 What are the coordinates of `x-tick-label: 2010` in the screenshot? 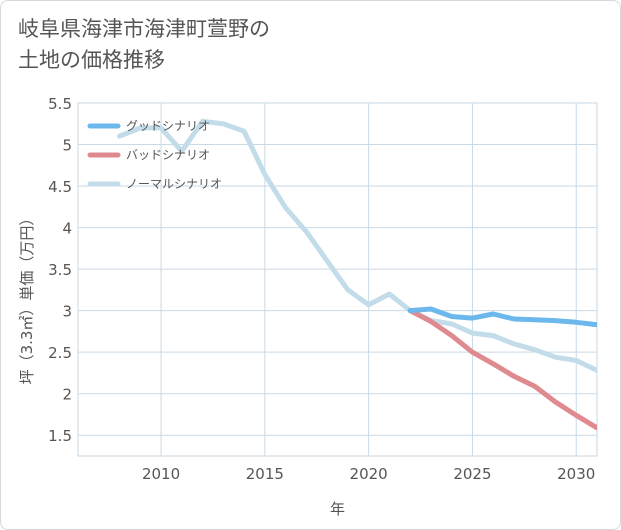 It's located at (161, 474).